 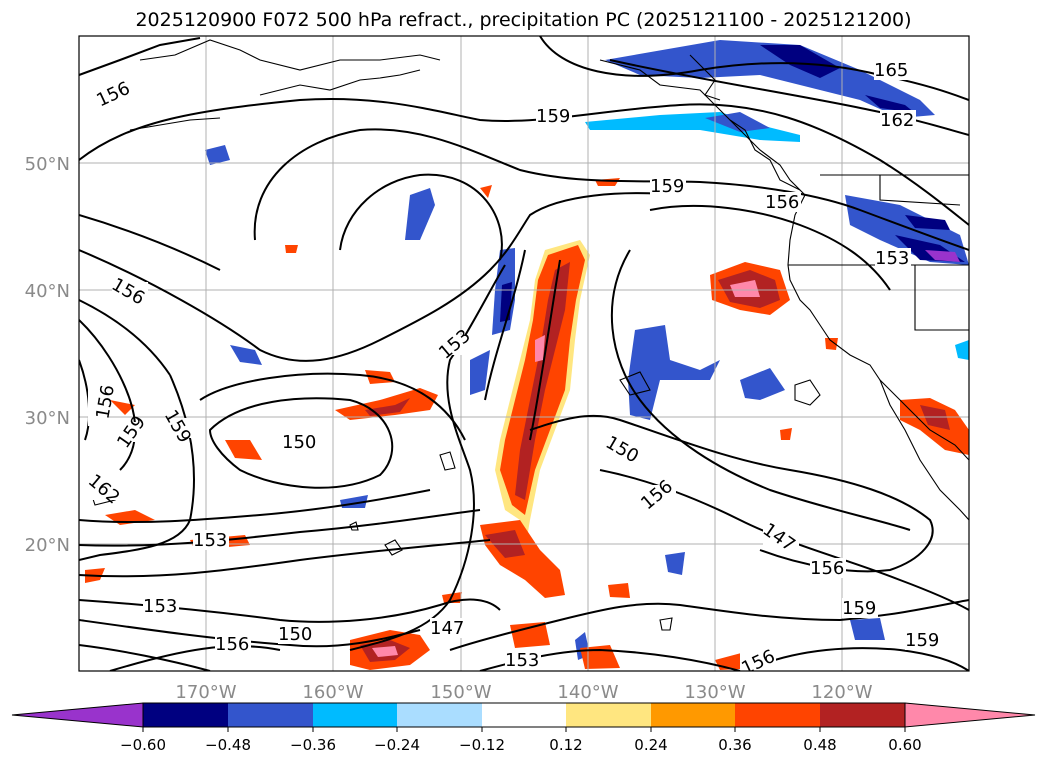 What do you see at coordinates (47, 164) in the screenshot?
I see `lat-label: 50°N` at bounding box center [47, 164].